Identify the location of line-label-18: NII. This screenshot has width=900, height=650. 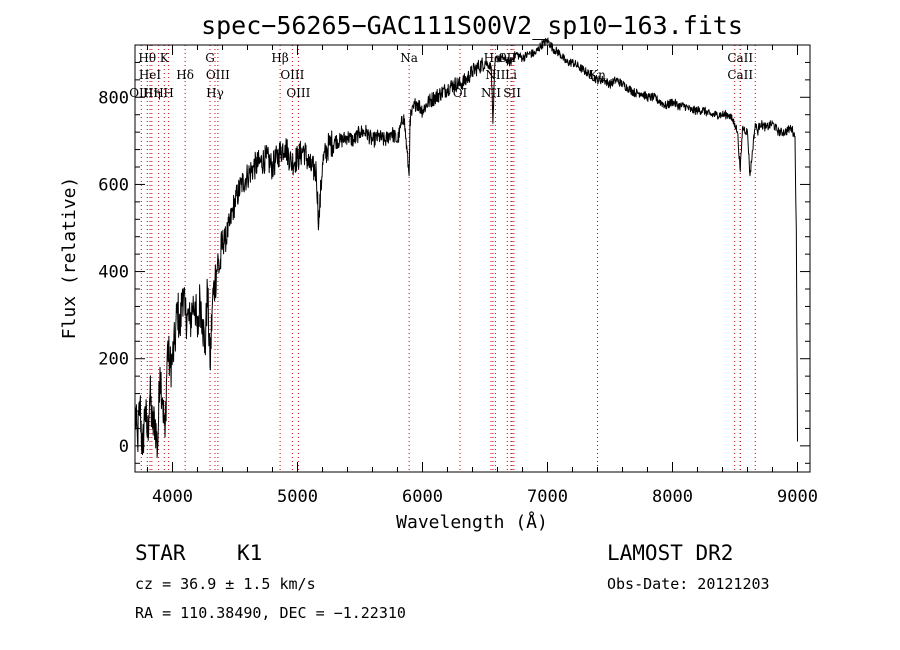
(495, 75).